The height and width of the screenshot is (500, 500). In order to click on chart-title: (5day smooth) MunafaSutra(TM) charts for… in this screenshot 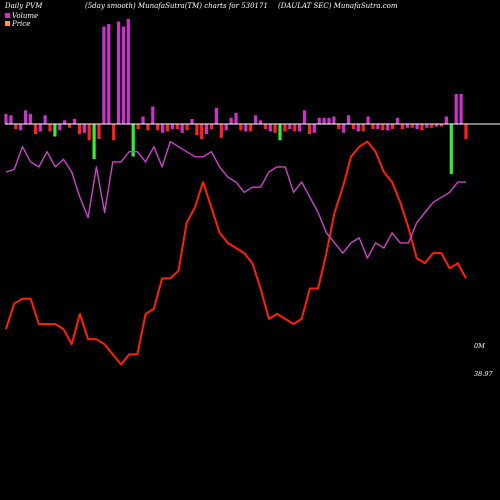, I will do `click(176, 6)`.